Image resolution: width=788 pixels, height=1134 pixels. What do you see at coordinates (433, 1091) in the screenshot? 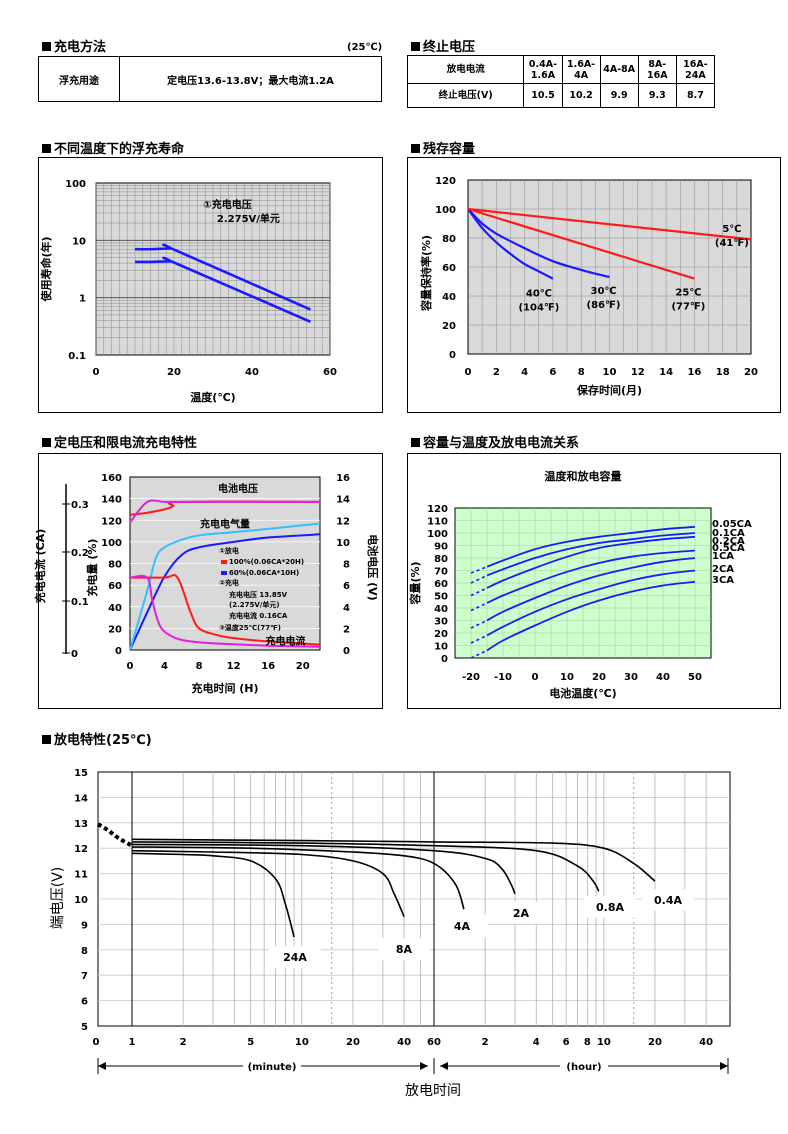
I see `x-axis-label: 放电时间` at bounding box center [433, 1091].